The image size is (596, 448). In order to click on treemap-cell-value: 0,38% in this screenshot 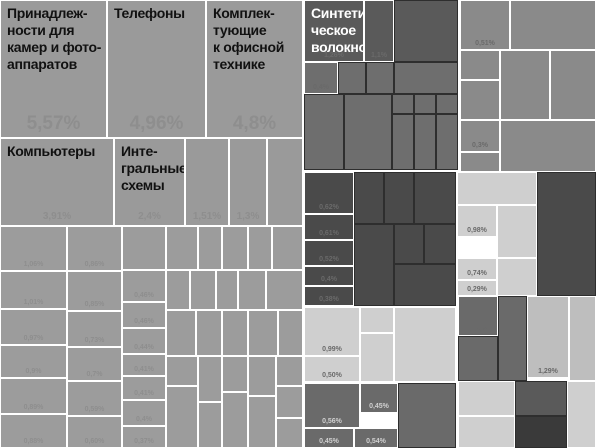, I will do `click(329, 299)`.